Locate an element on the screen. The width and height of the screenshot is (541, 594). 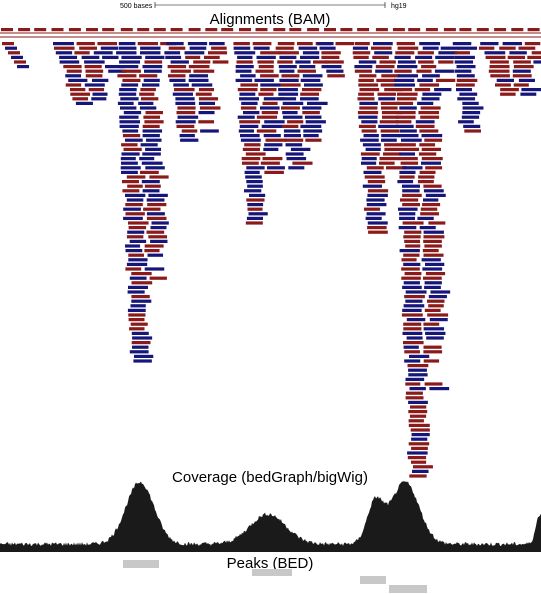
peaks-track: Peaks (BED) is located at coordinates (275, 574).